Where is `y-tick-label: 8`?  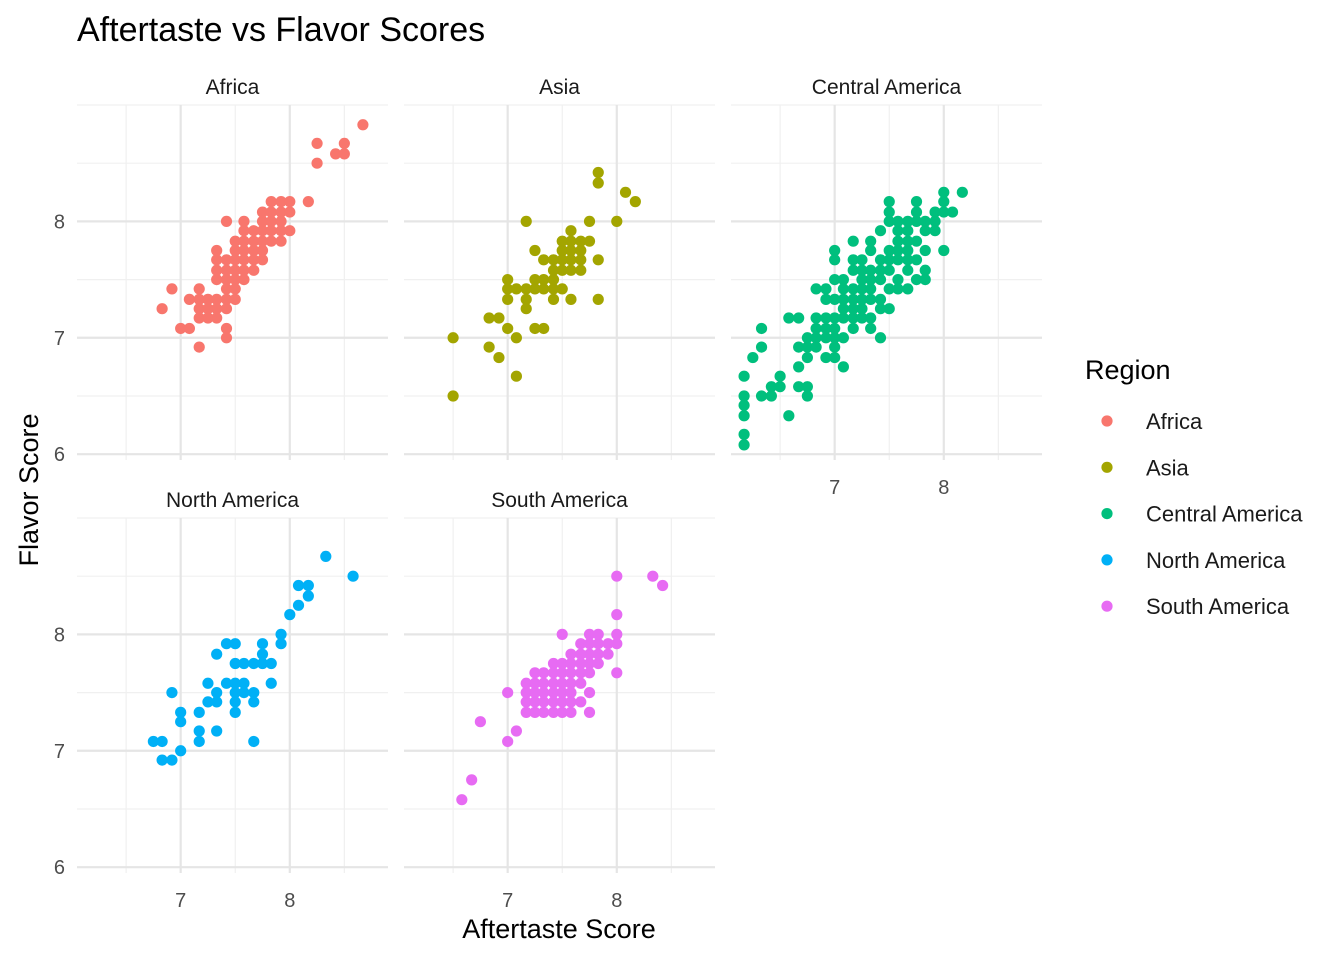 y-tick-label: 8 is located at coordinates (59, 635).